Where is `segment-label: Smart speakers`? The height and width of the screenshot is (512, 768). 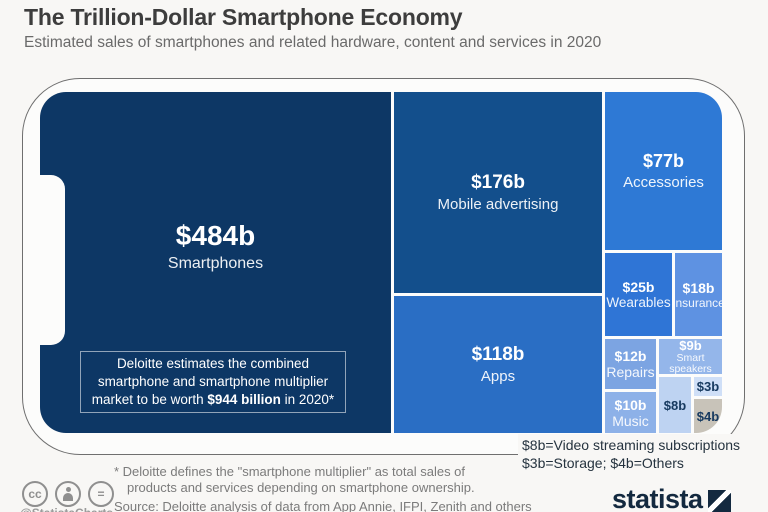 segment-label: Smart speakers is located at coordinates (690, 362).